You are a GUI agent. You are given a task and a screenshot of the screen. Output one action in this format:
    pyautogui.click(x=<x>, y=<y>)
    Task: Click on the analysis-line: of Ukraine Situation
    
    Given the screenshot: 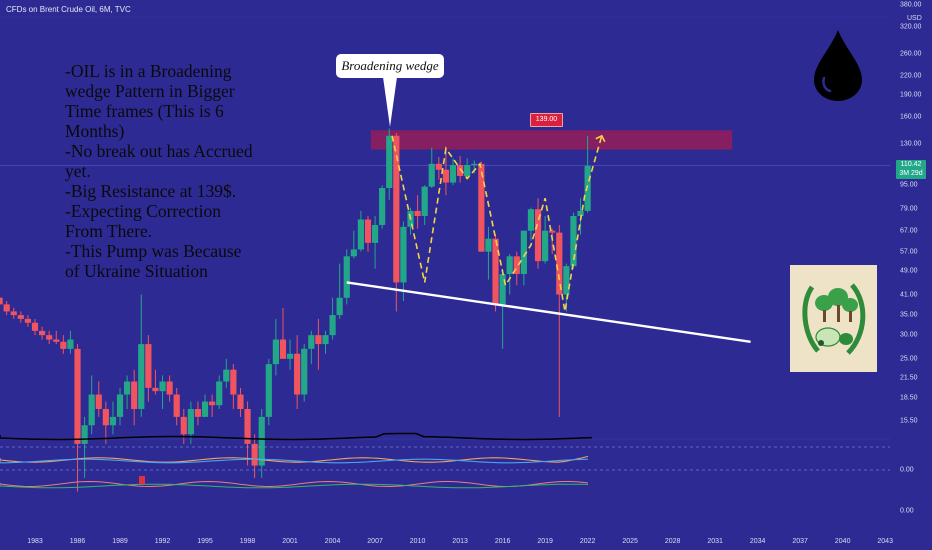 What is the action you would take?
    pyautogui.click(x=136, y=271)
    